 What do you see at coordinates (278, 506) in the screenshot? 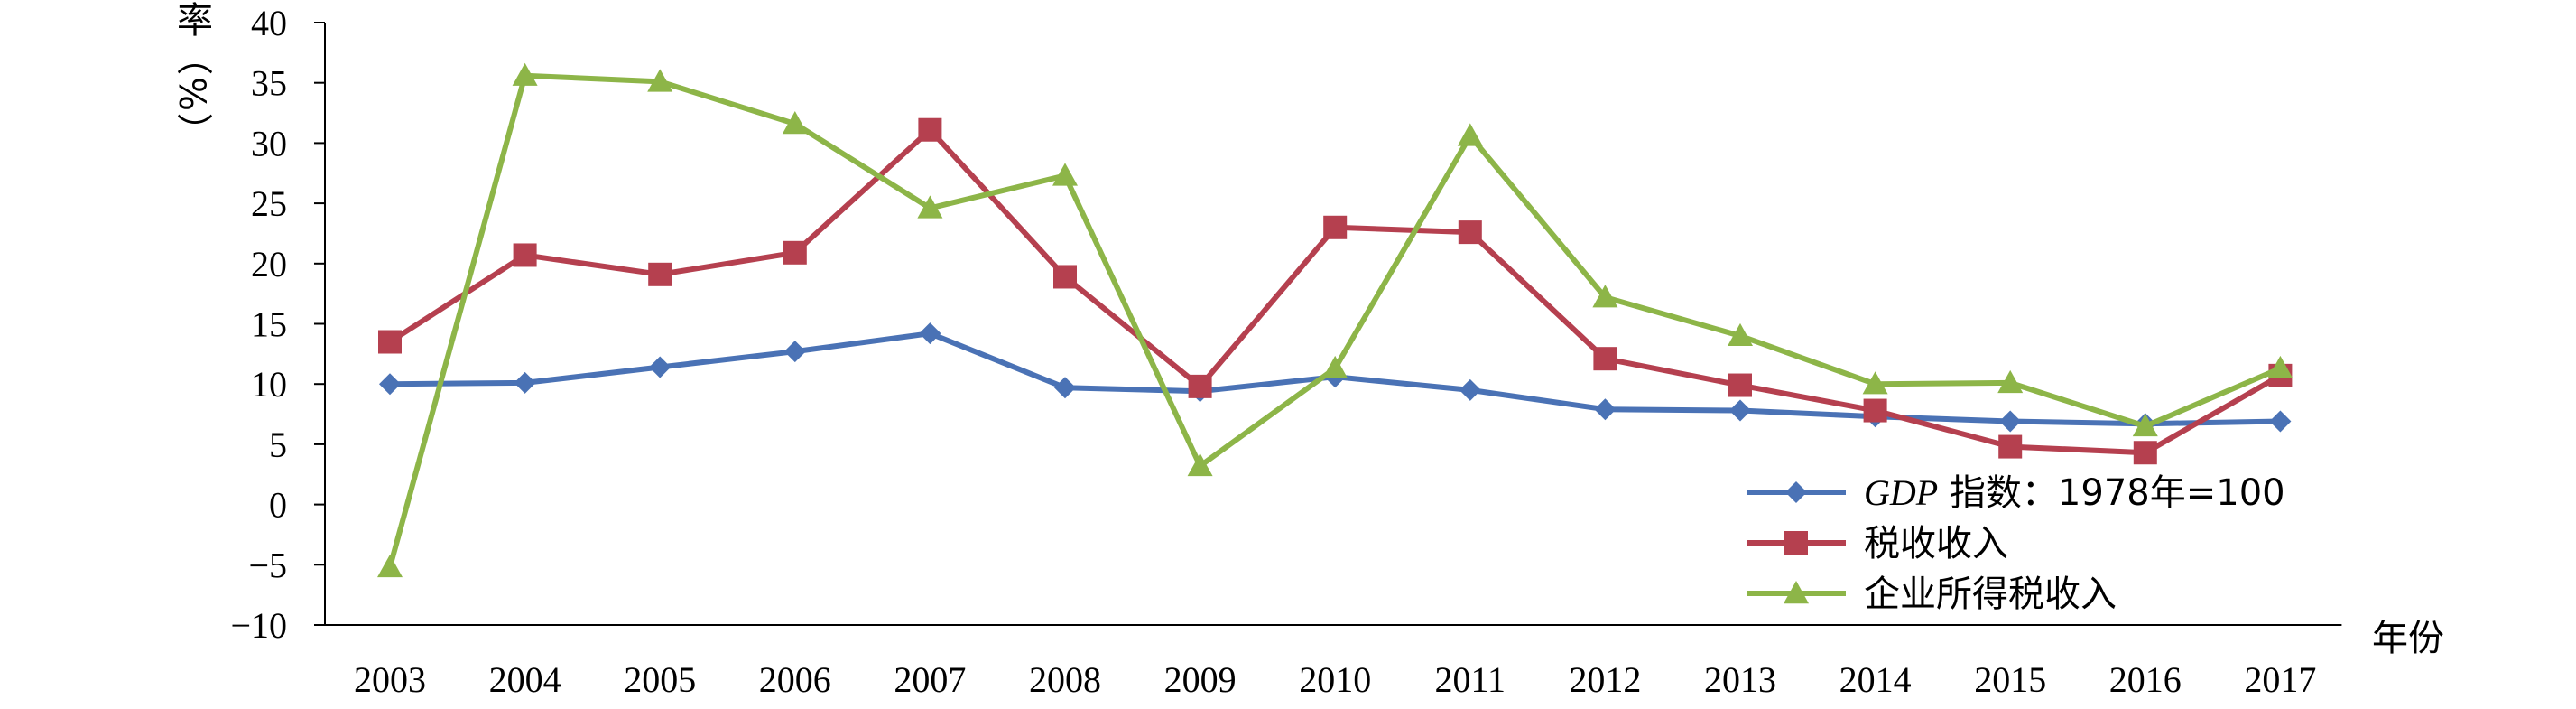
I see `y-tick-label: 0` at bounding box center [278, 506].